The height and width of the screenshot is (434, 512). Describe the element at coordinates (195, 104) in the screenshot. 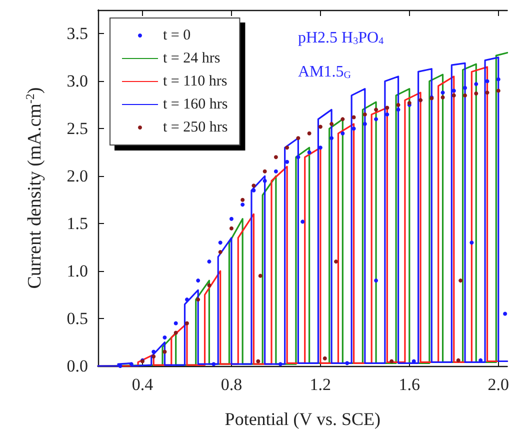

I see `legend-label: t = 160 hrs` at that location.